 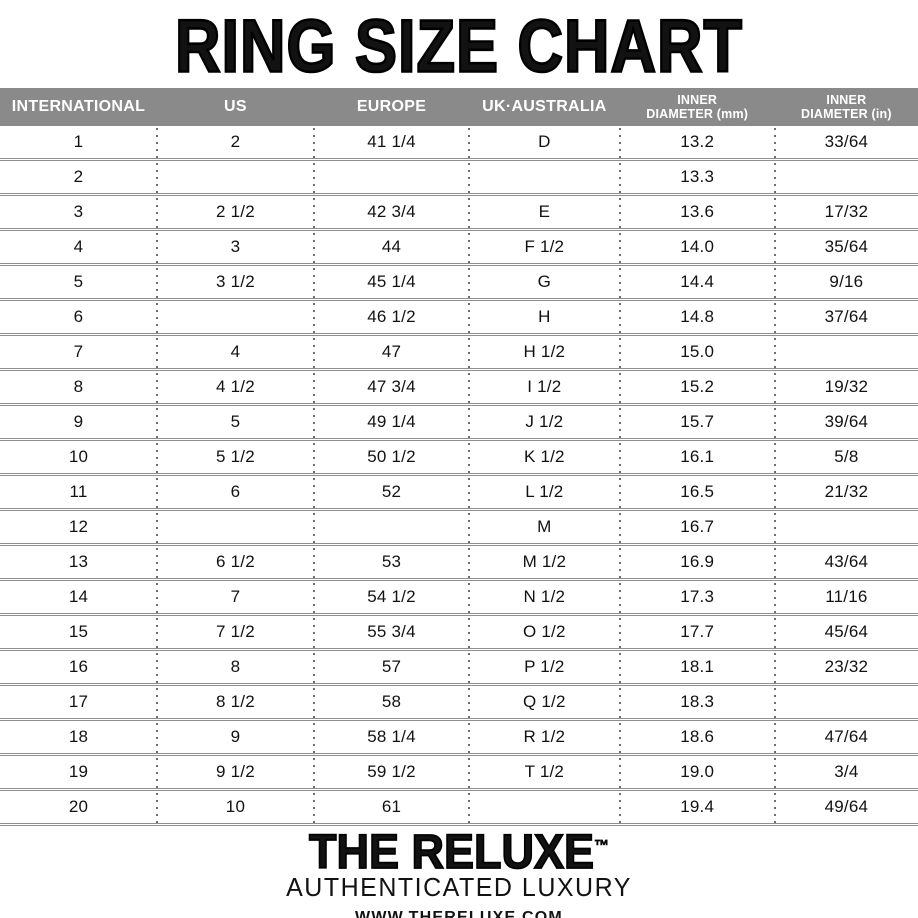 I want to click on cell-inner-diameter-mm: 14.0, so click(x=697, y=246).